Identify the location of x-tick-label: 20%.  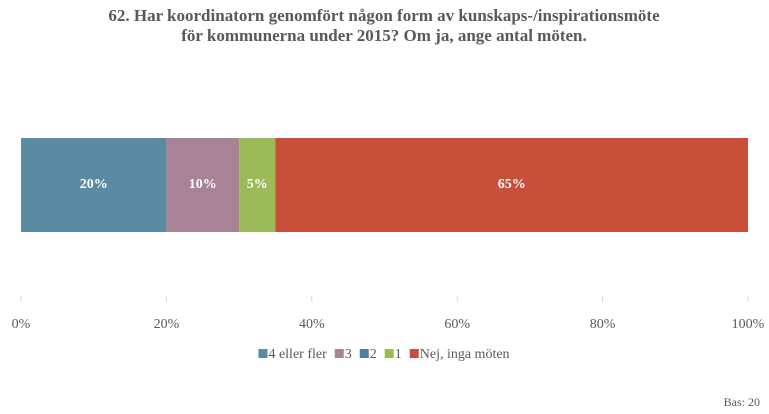
(167, 324).